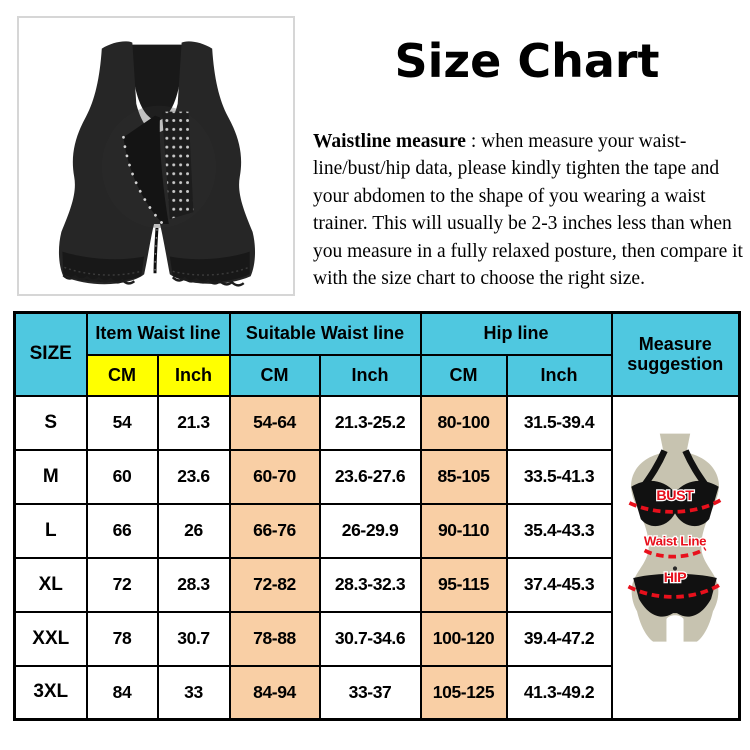 This screenshot has width=750, height=750. I want to click on lace-hem-right, so click(209, 266).